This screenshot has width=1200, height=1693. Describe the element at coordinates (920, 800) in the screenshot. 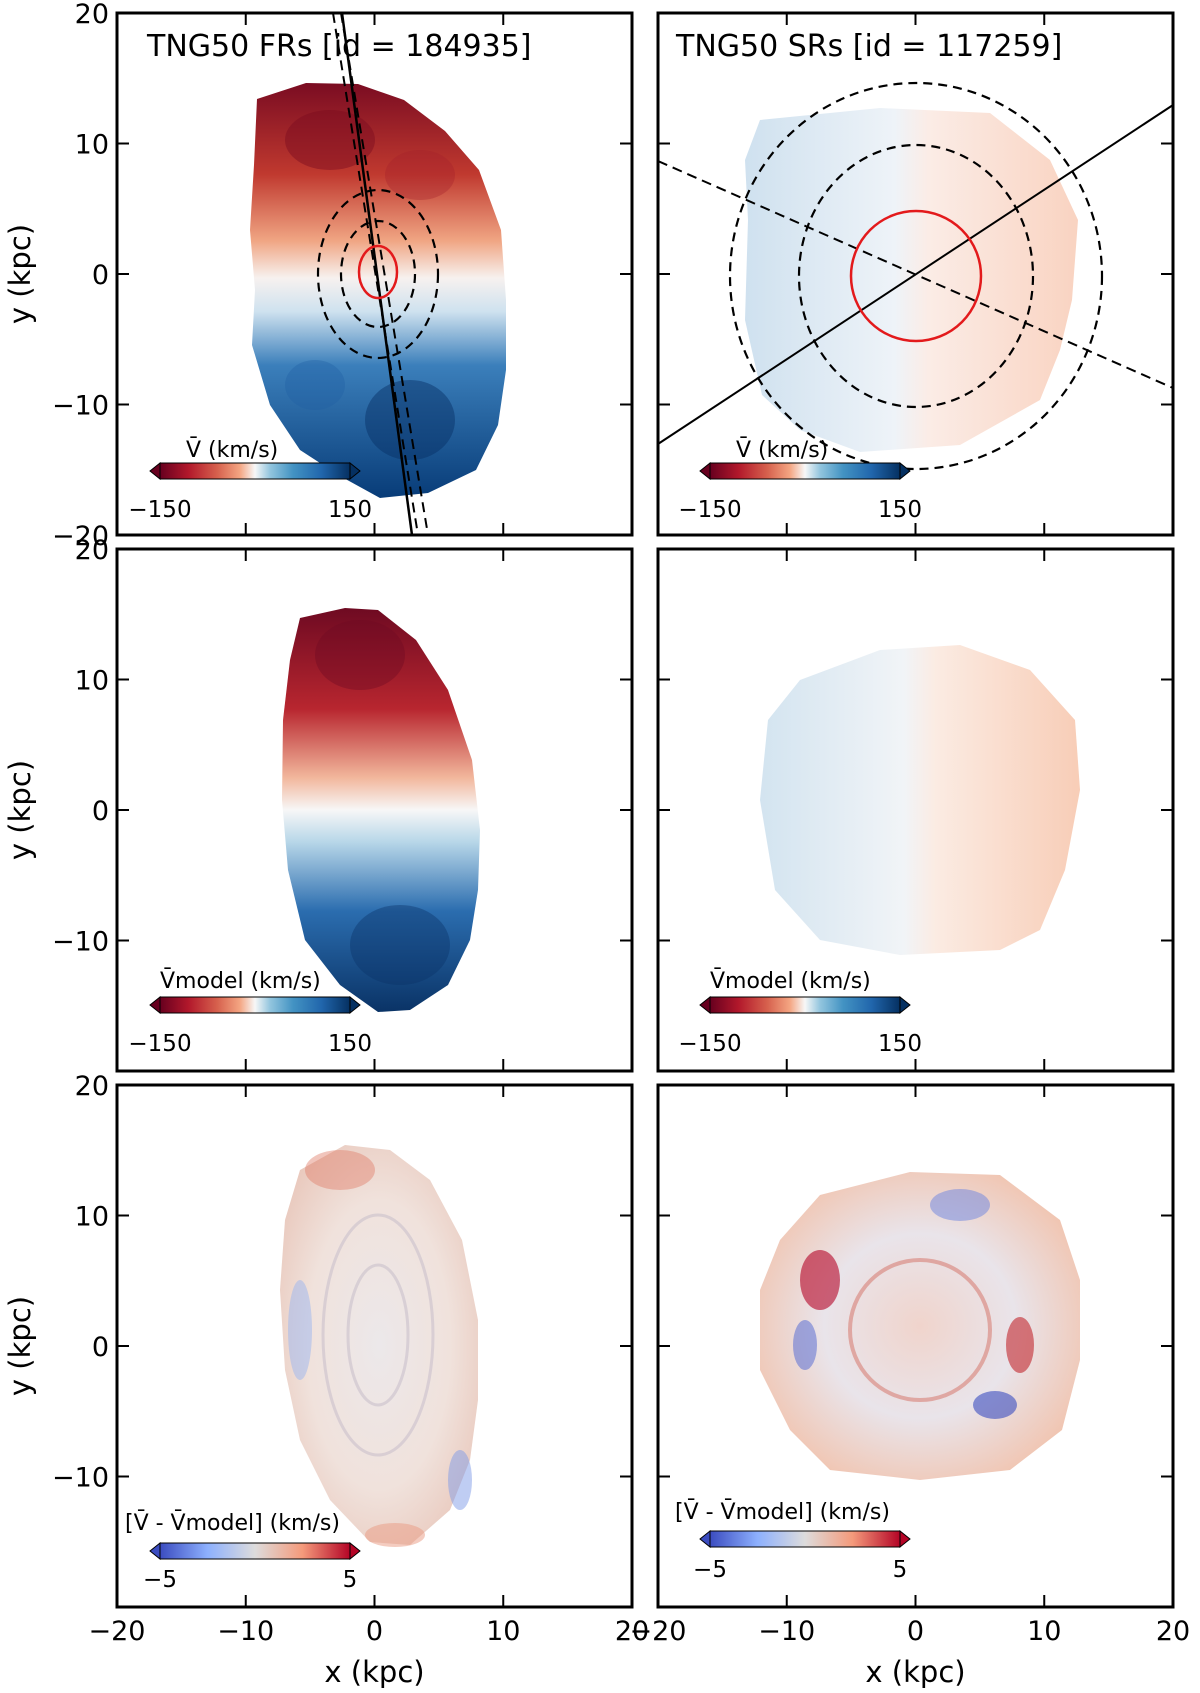

I see `model-velocity-map-srs` at that location.